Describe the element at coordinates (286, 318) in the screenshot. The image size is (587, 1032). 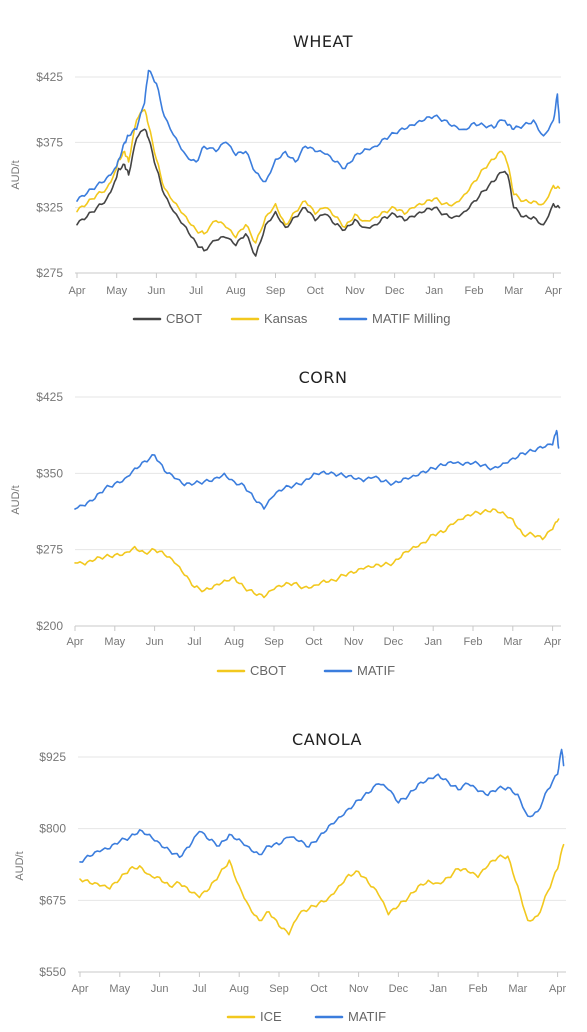
I see `legend-label-kansas: Kansas` at that location.